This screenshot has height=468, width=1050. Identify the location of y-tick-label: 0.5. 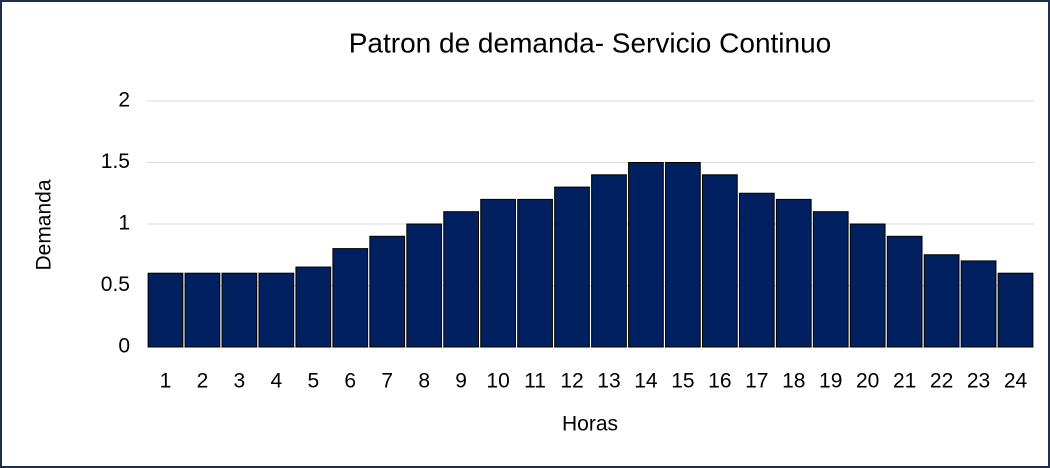
(115, 284).